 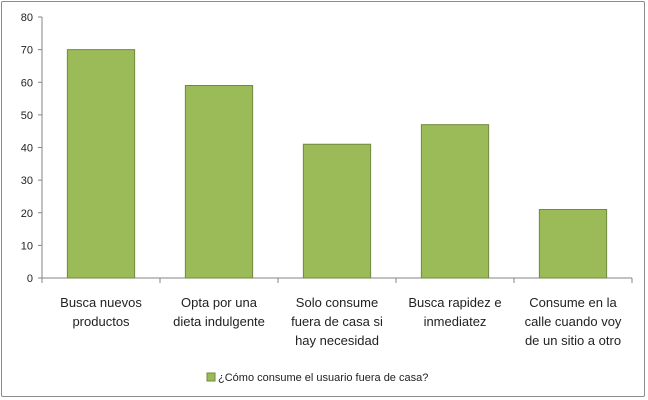 I want to click on y-tick-label: 60, so click(x=27, y=83).